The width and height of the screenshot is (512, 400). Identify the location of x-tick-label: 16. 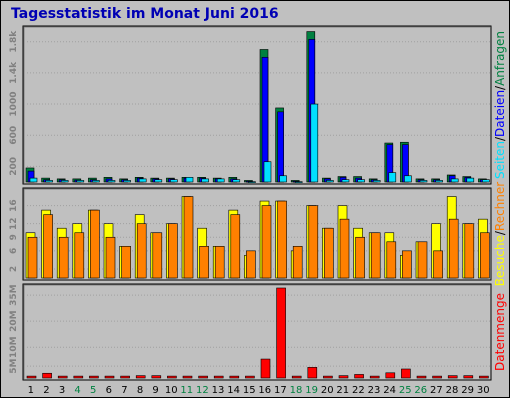
(264, 390).